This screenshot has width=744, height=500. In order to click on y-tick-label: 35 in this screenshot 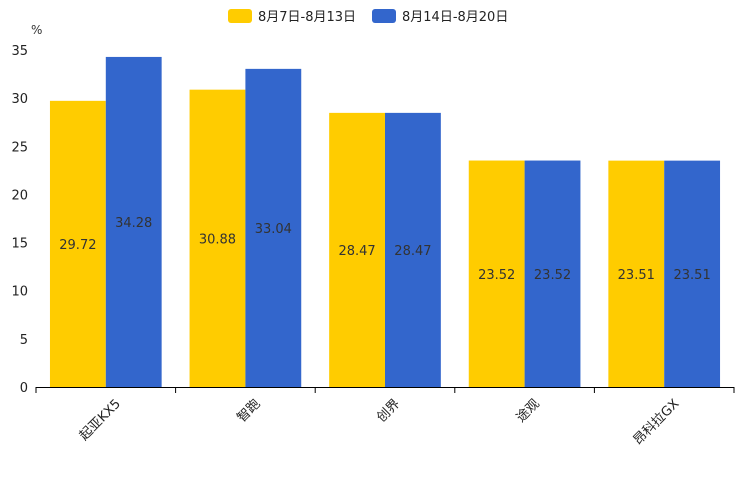, I will do `click(19, 51)`.